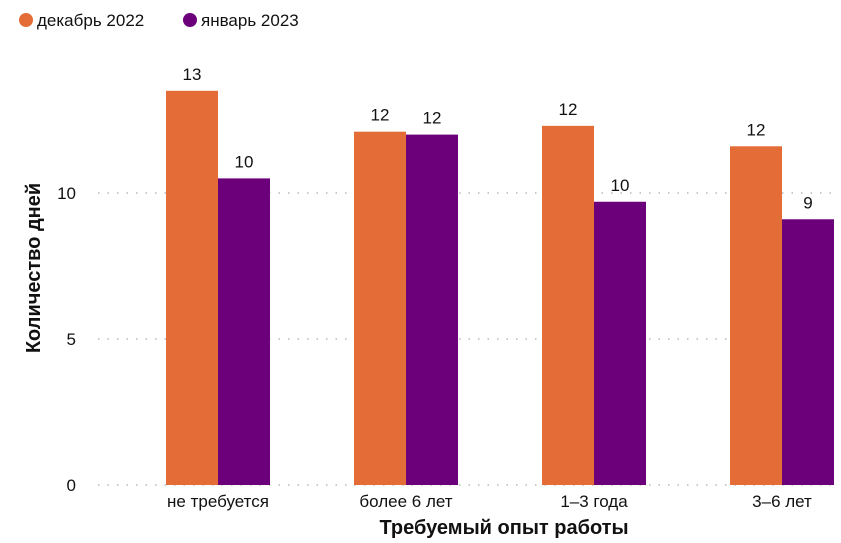 This screenshot has width=841, height=543. What do you see at coordinates (594, 501) in the screenshot?
I see `x-tick-label-3: 1–3 года` at bounding box center [594, 501].